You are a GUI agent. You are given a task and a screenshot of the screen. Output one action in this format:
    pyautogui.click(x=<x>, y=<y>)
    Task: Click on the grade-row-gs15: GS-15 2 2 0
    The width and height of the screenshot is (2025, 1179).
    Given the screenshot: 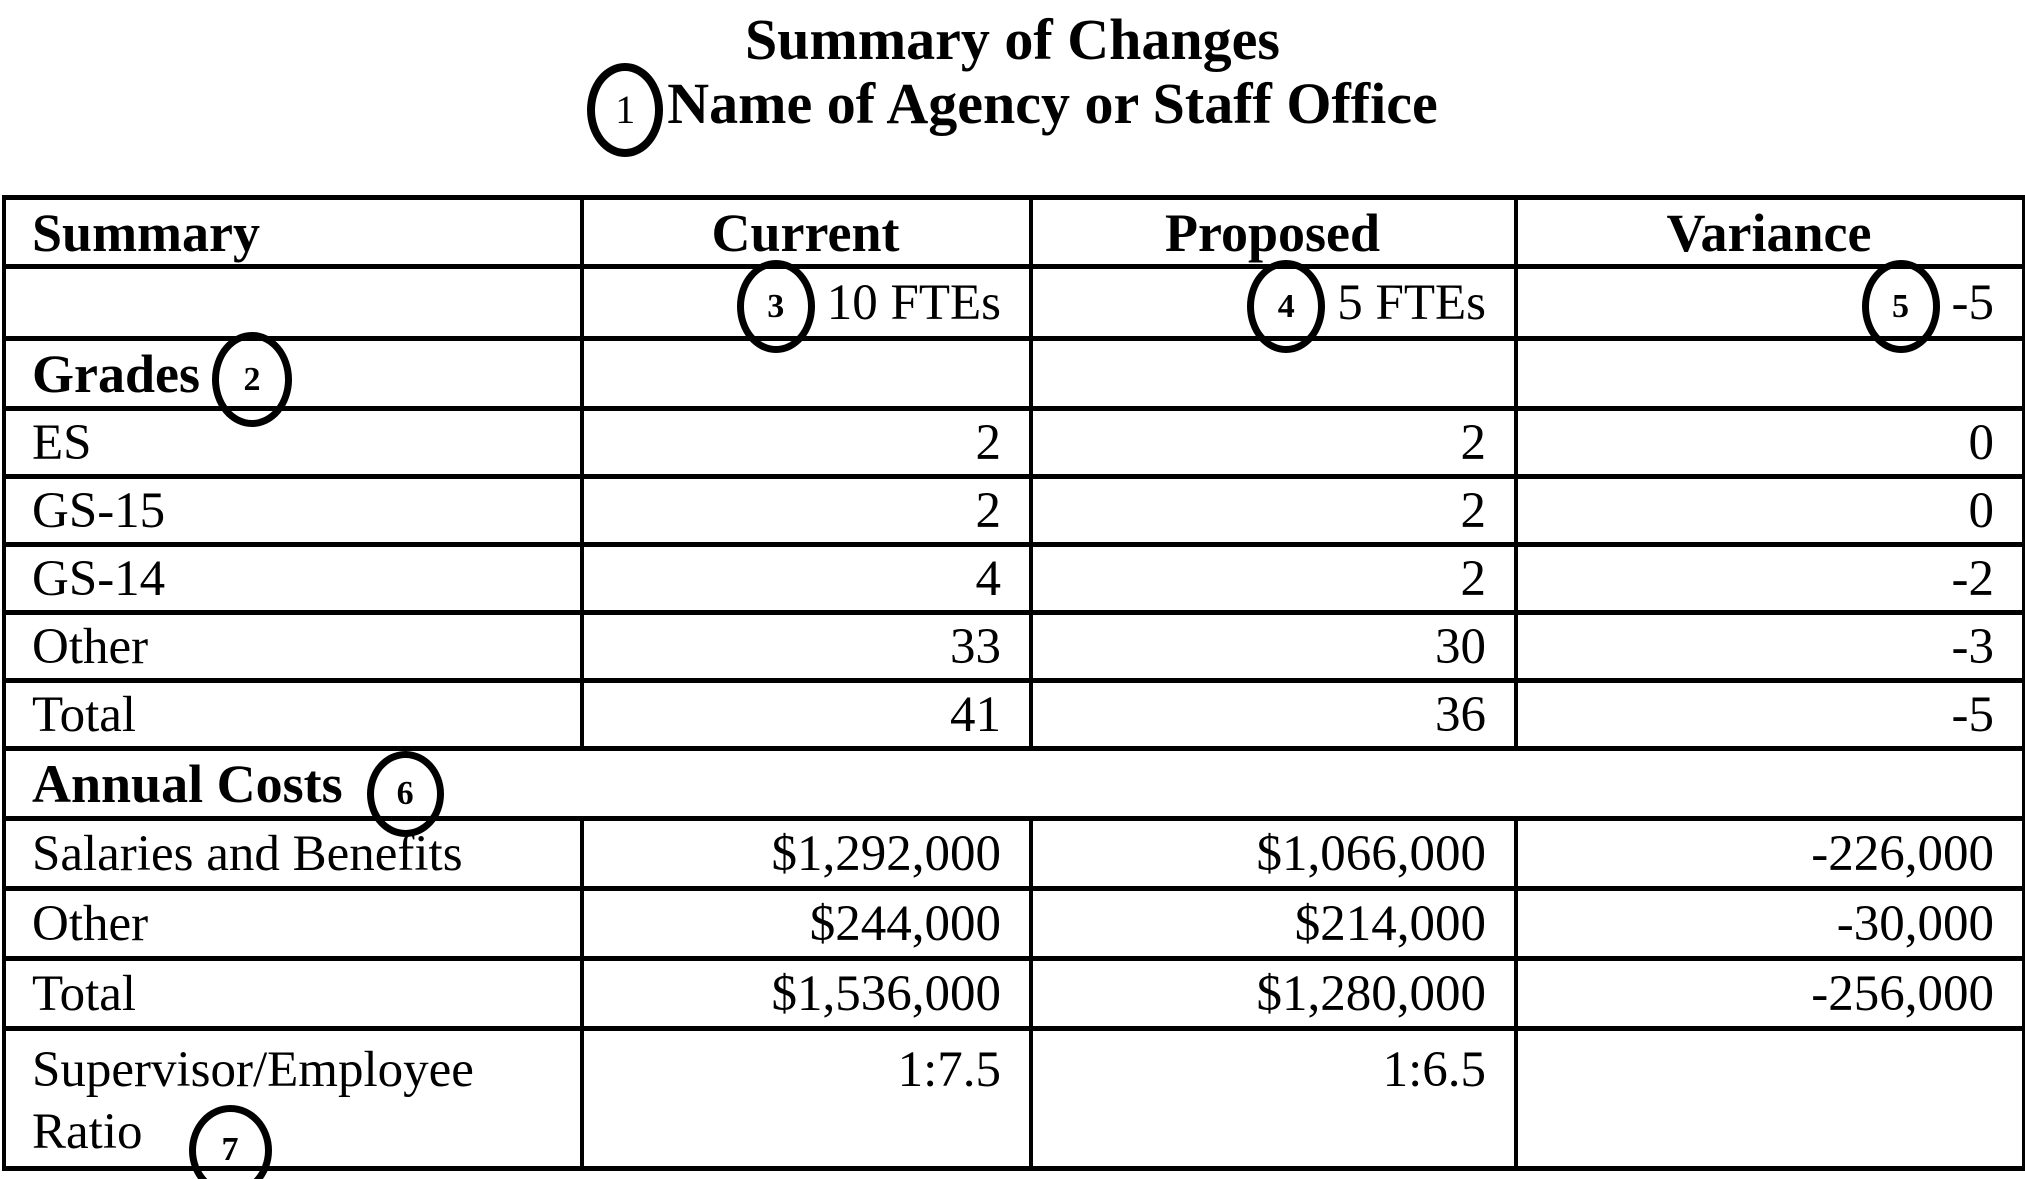 What is the action you would take?
    pyautogui.click(x=1013, y=510)
    